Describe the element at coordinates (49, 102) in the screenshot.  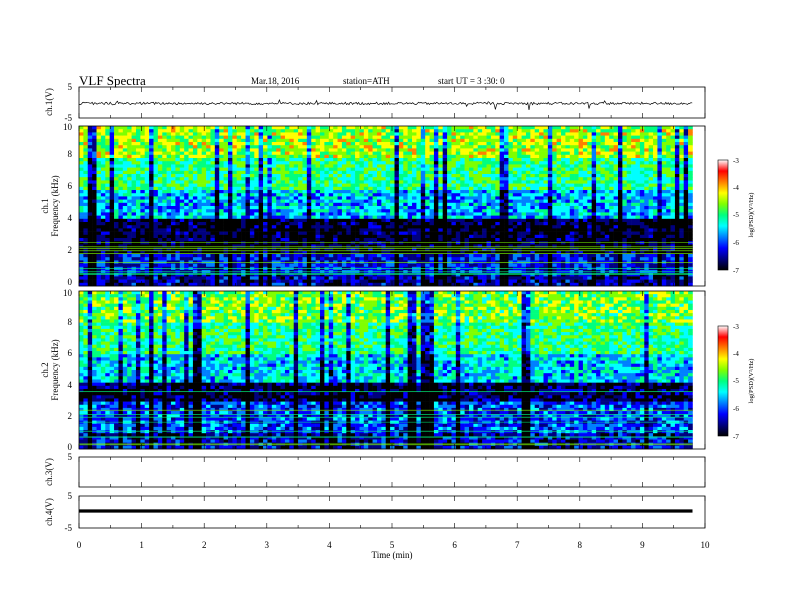
I see `ch1-waveform-ylabel: ch.1(V)` at that location.